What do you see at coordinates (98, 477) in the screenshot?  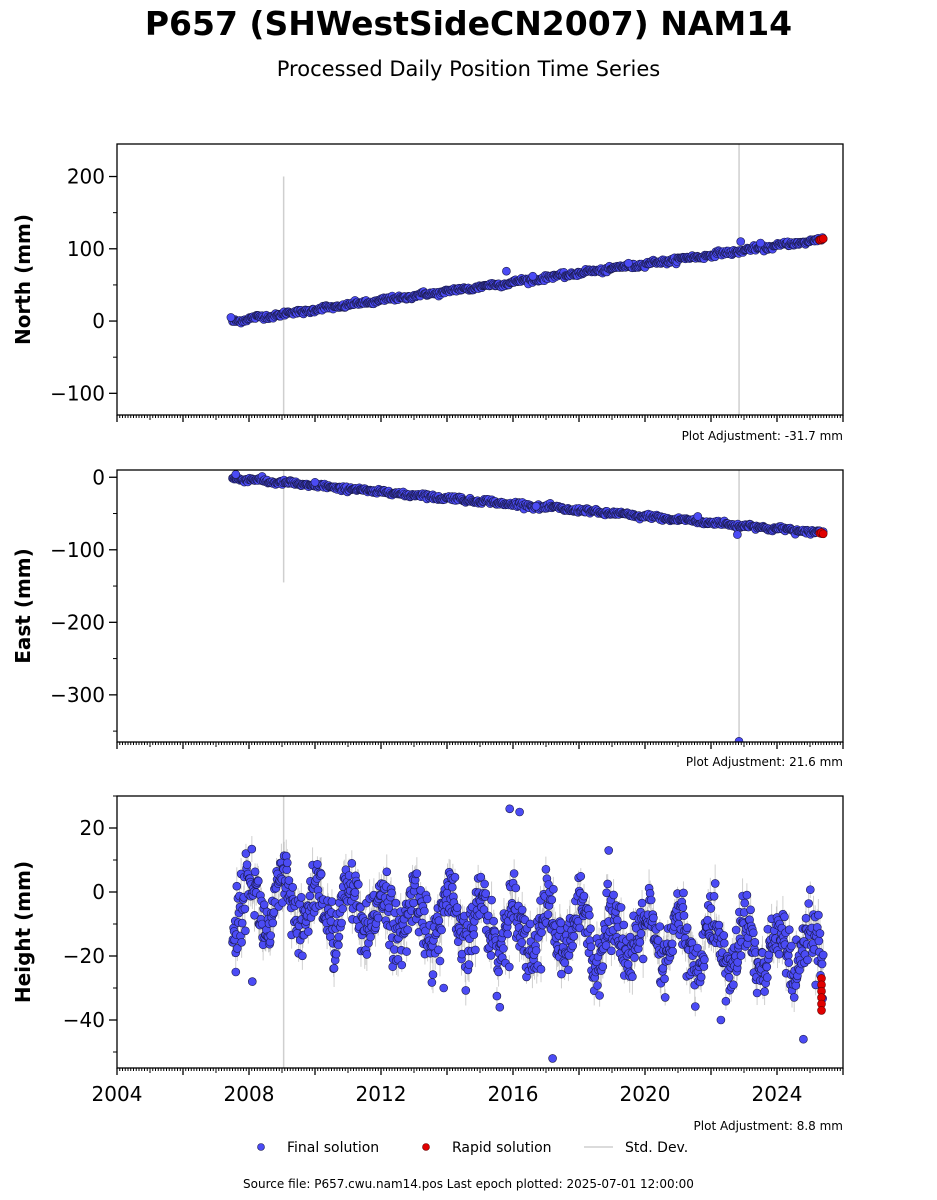 I see `y-tick-label: 0` at bounding box center [98, 477].